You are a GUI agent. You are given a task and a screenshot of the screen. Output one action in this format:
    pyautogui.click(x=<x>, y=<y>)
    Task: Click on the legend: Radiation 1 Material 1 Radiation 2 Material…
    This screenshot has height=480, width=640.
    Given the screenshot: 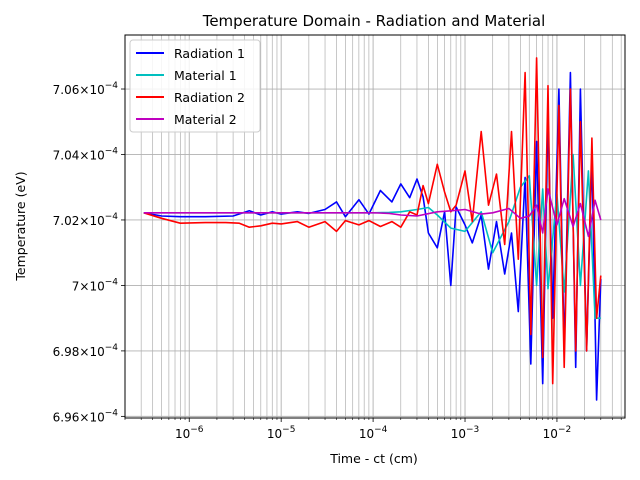 What is the action you would take?
    pyautogui.click(x=195, y=86)
    